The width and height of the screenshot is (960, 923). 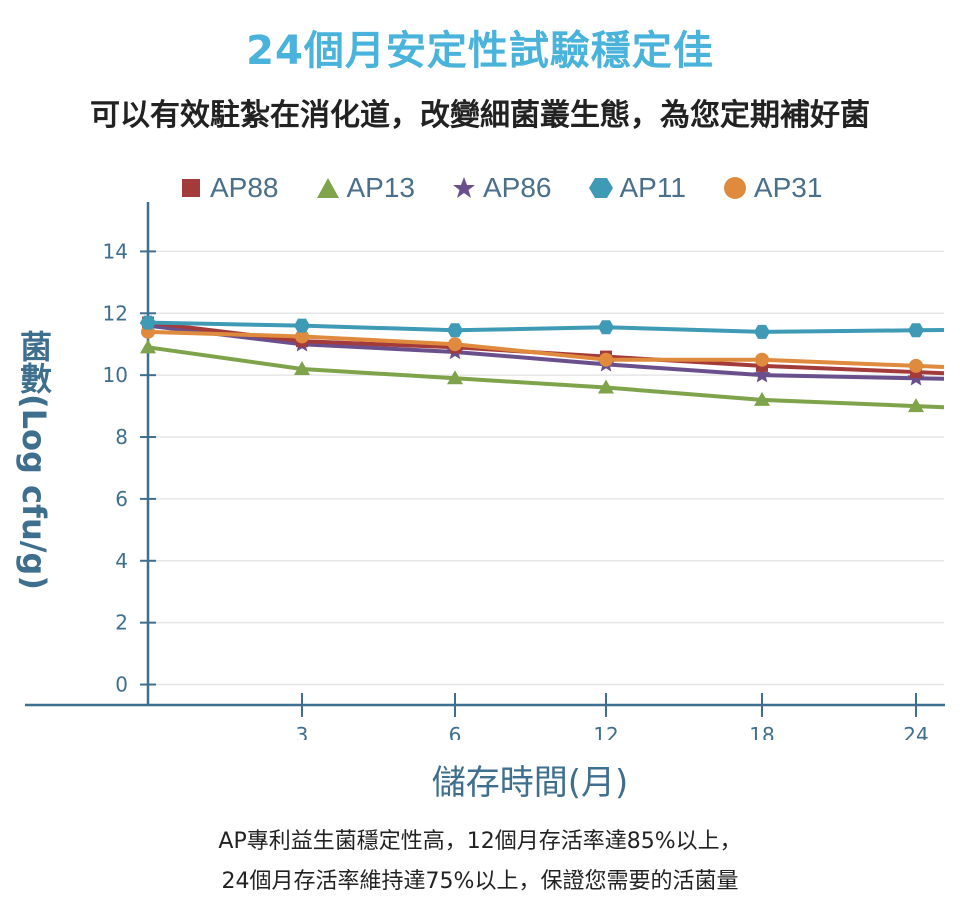 I want to click on star-marker-icon, so click(x=464, y=187).